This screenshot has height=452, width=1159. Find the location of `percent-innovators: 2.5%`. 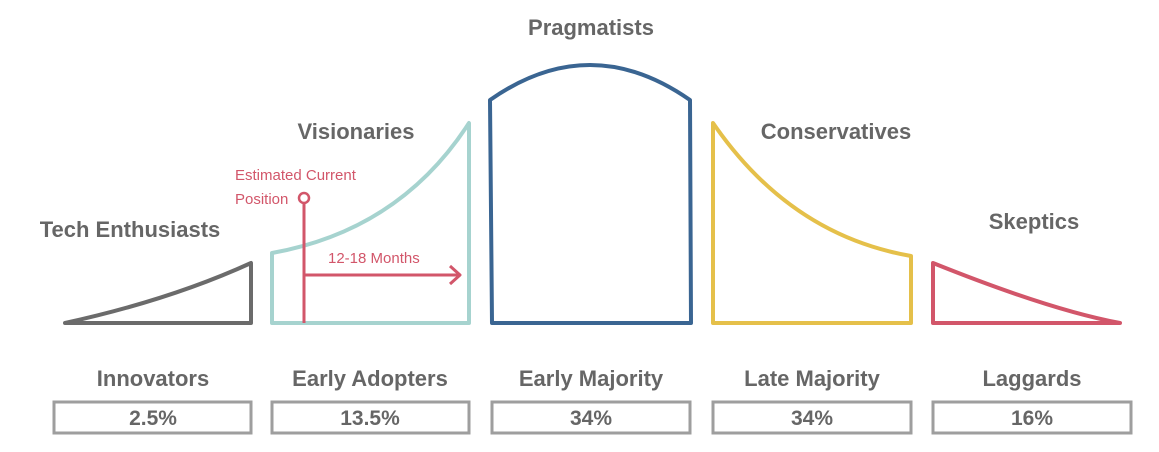

percent-innovators: 2.5% is located at coordinates (153, 418).